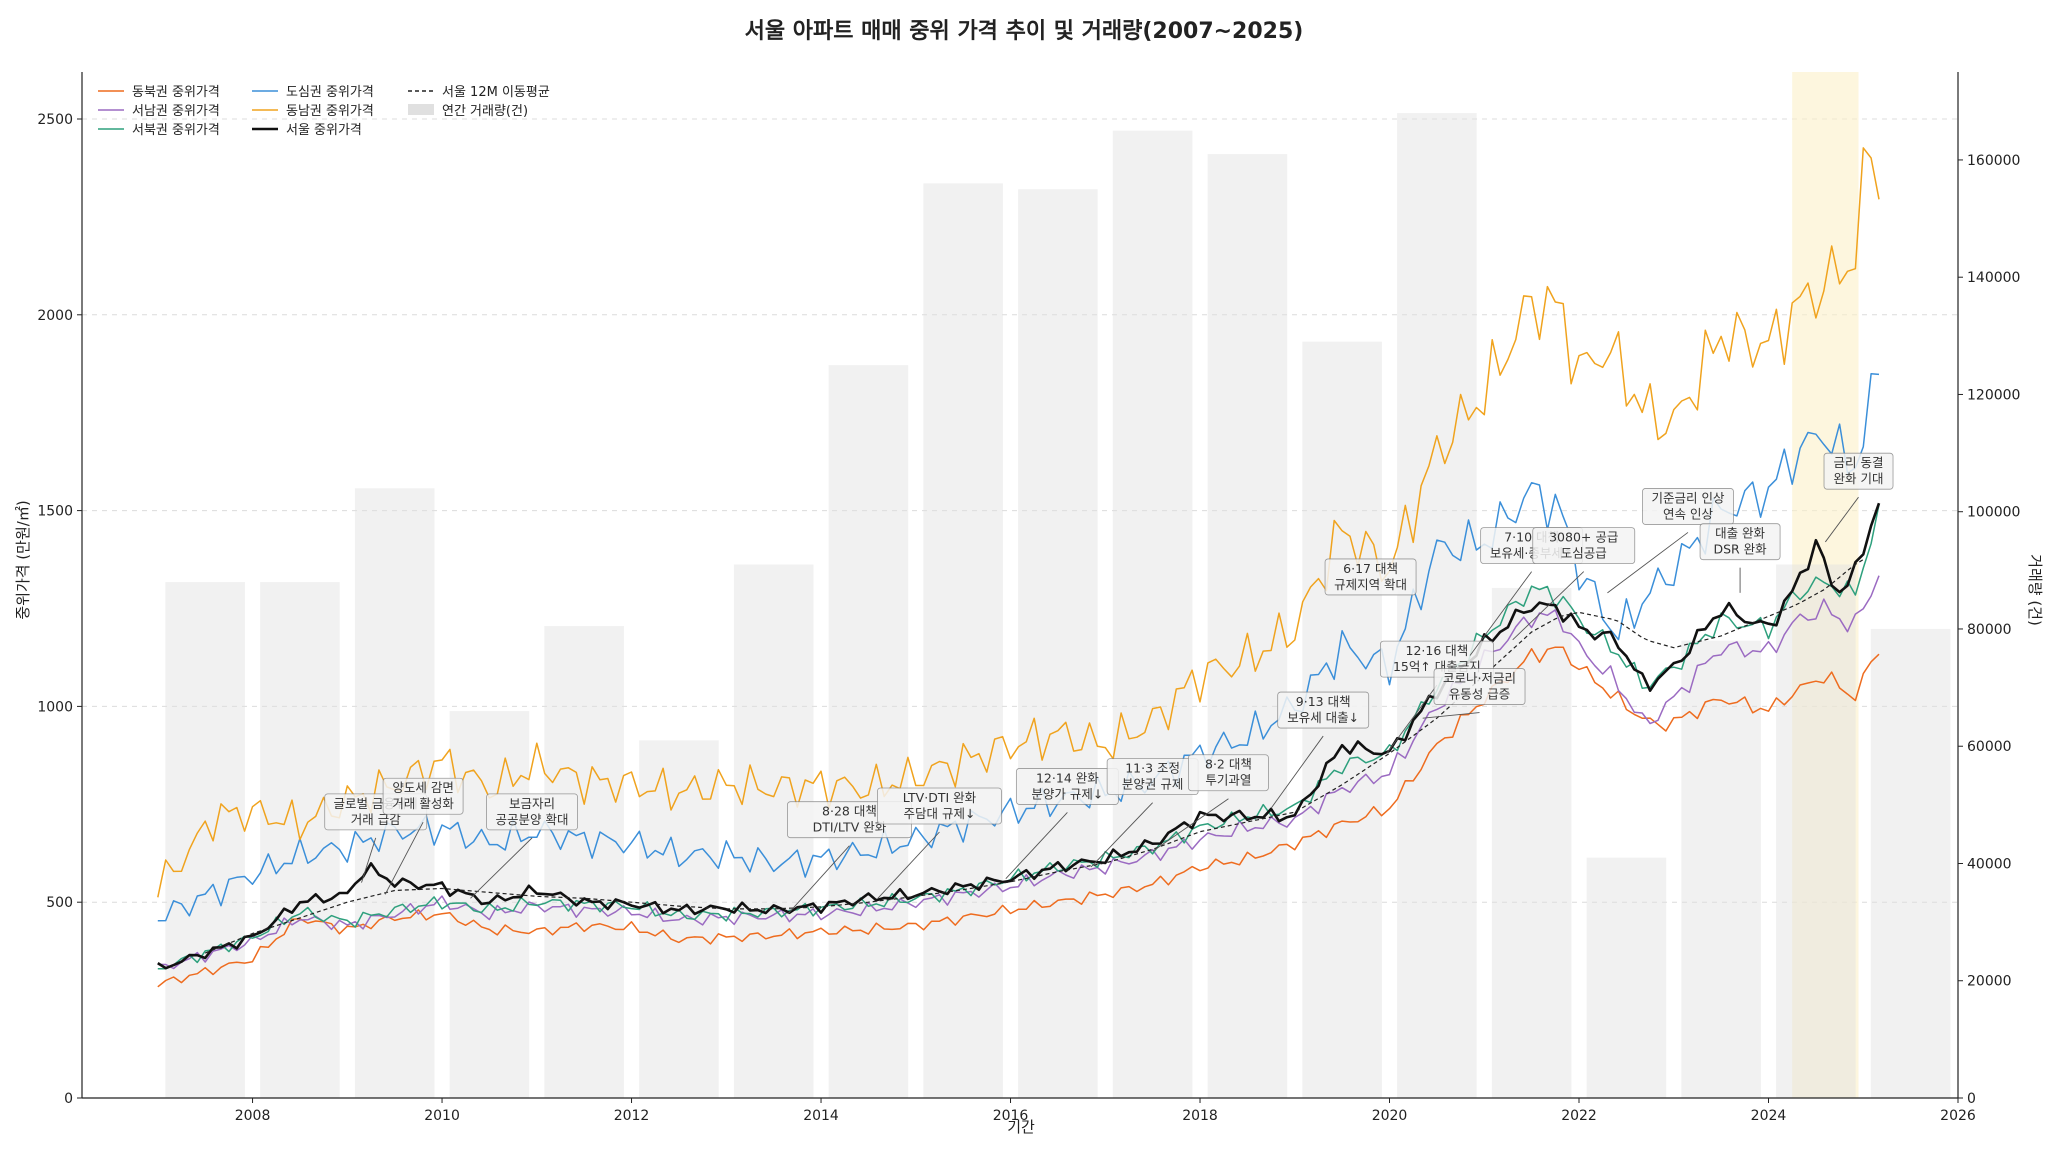 The width and height of the screenshot is (2048, 1152). Describe the element at coordinates (849, 811) in the screenshot. I see `annotation-text: 8·28 대책` at that location.